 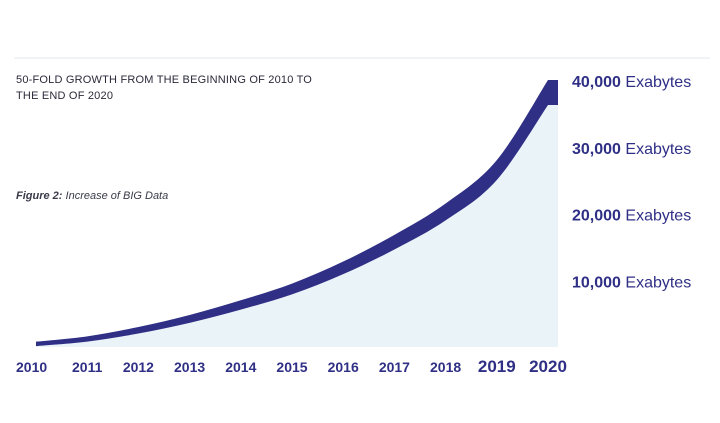 What do you see at coordinates (445, 367) in the screenshot?
I see `x-tick-label: 2018` at bounding box center [445, 367].